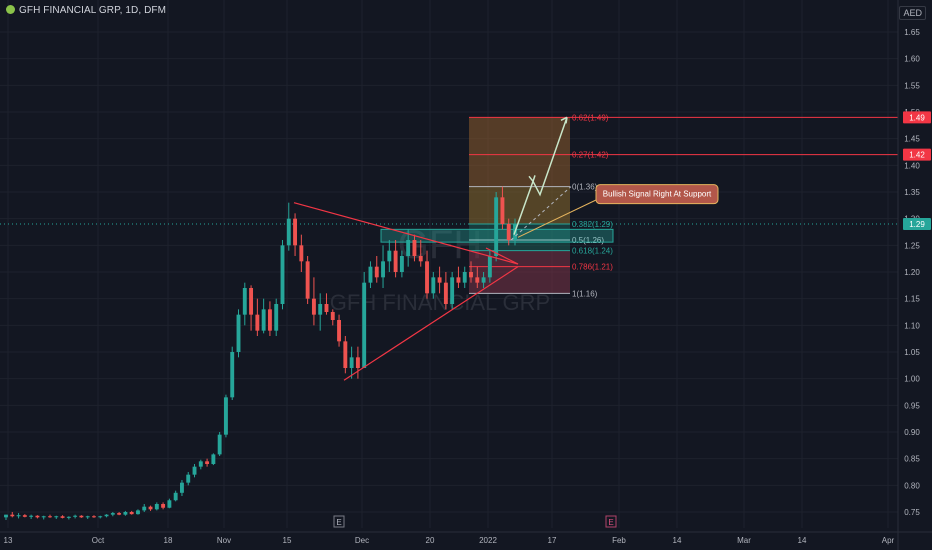 The height and width of the screenshot is (550, 932). Describe the element at coordinates (619, 540) in the screenshot. I see `x-tick-label: Feb` at that location.